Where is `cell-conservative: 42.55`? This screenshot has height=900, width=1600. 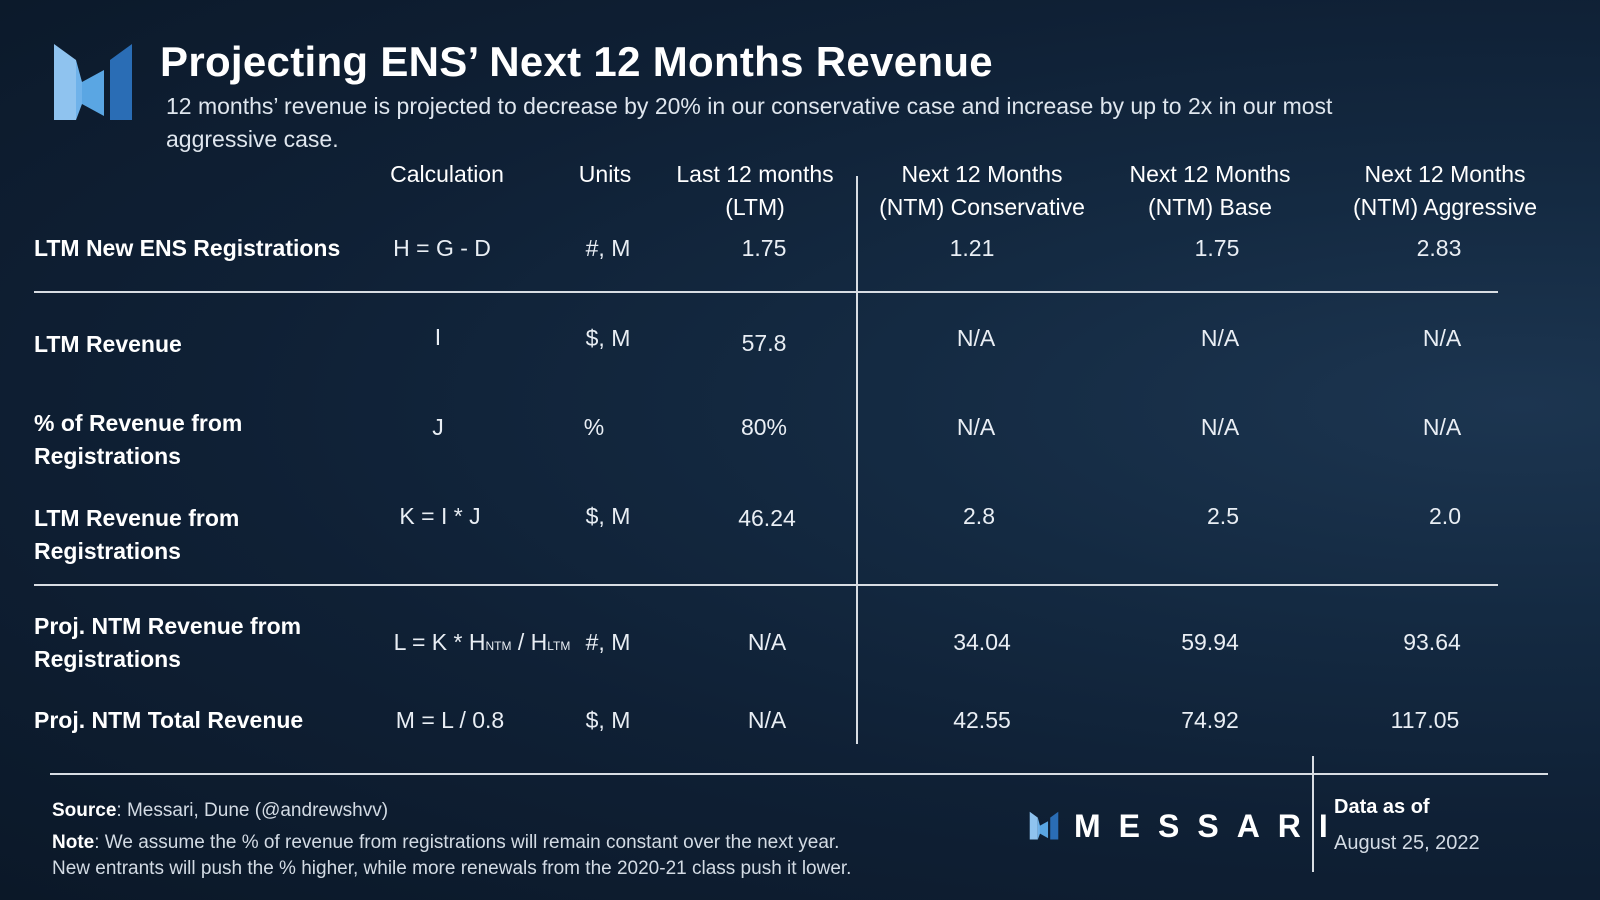 cell-conservative: 42.55 is located at coordinates (982, 720).